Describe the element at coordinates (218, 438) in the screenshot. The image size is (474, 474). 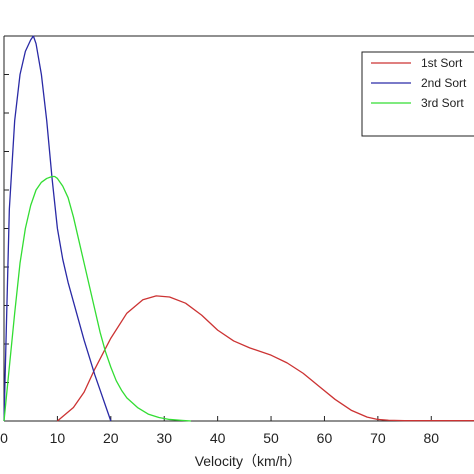
I see `x-tick-label: 40` at that location.